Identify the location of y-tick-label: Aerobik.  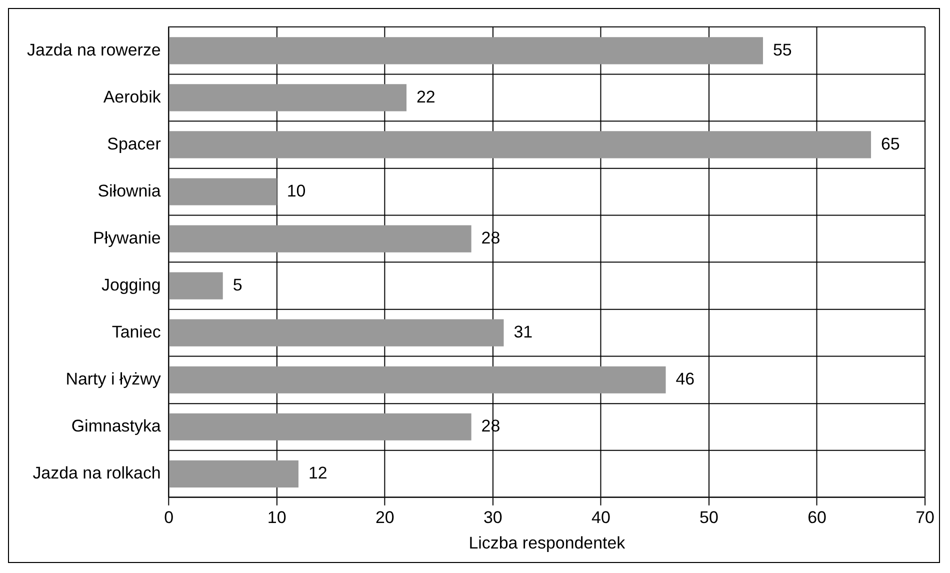
(132, 96).